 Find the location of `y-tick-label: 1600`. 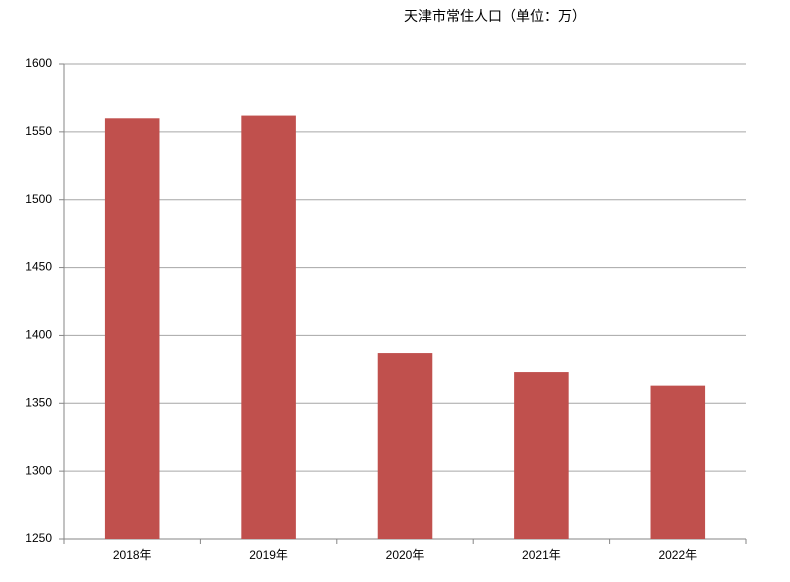

y-tick-label: 1600 is located at coordinates (38, 63).